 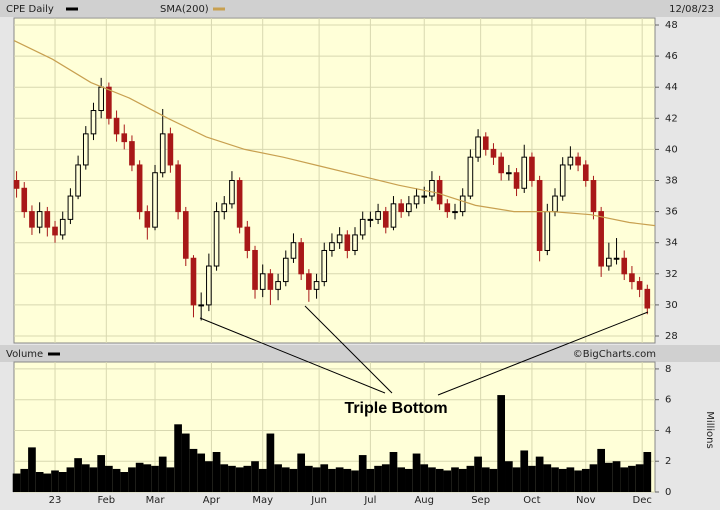 I want to click on legend-label: SMA(200), so click(x=184, y=9).